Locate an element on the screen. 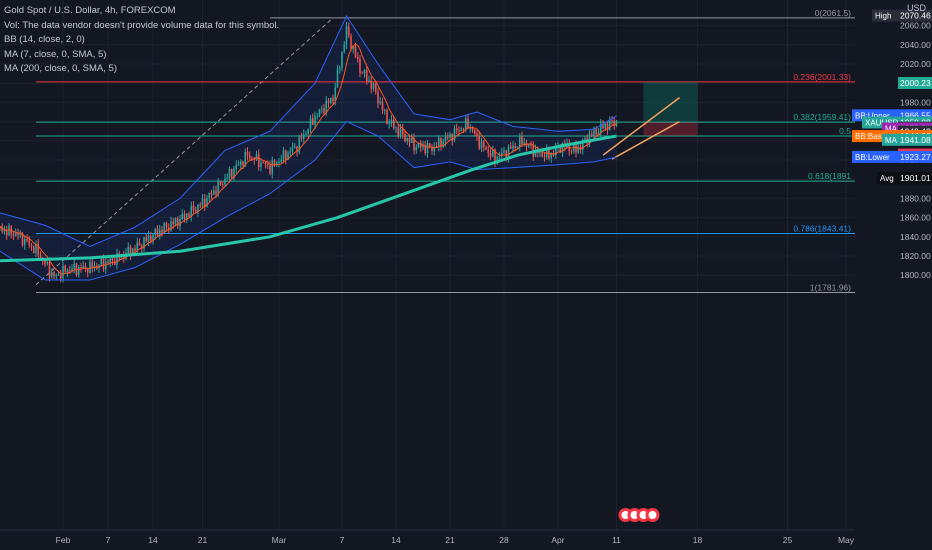 The width and height of the screenshot is (932, 550). price-label-value: 2070.46 is located at coordinates (915, 16).